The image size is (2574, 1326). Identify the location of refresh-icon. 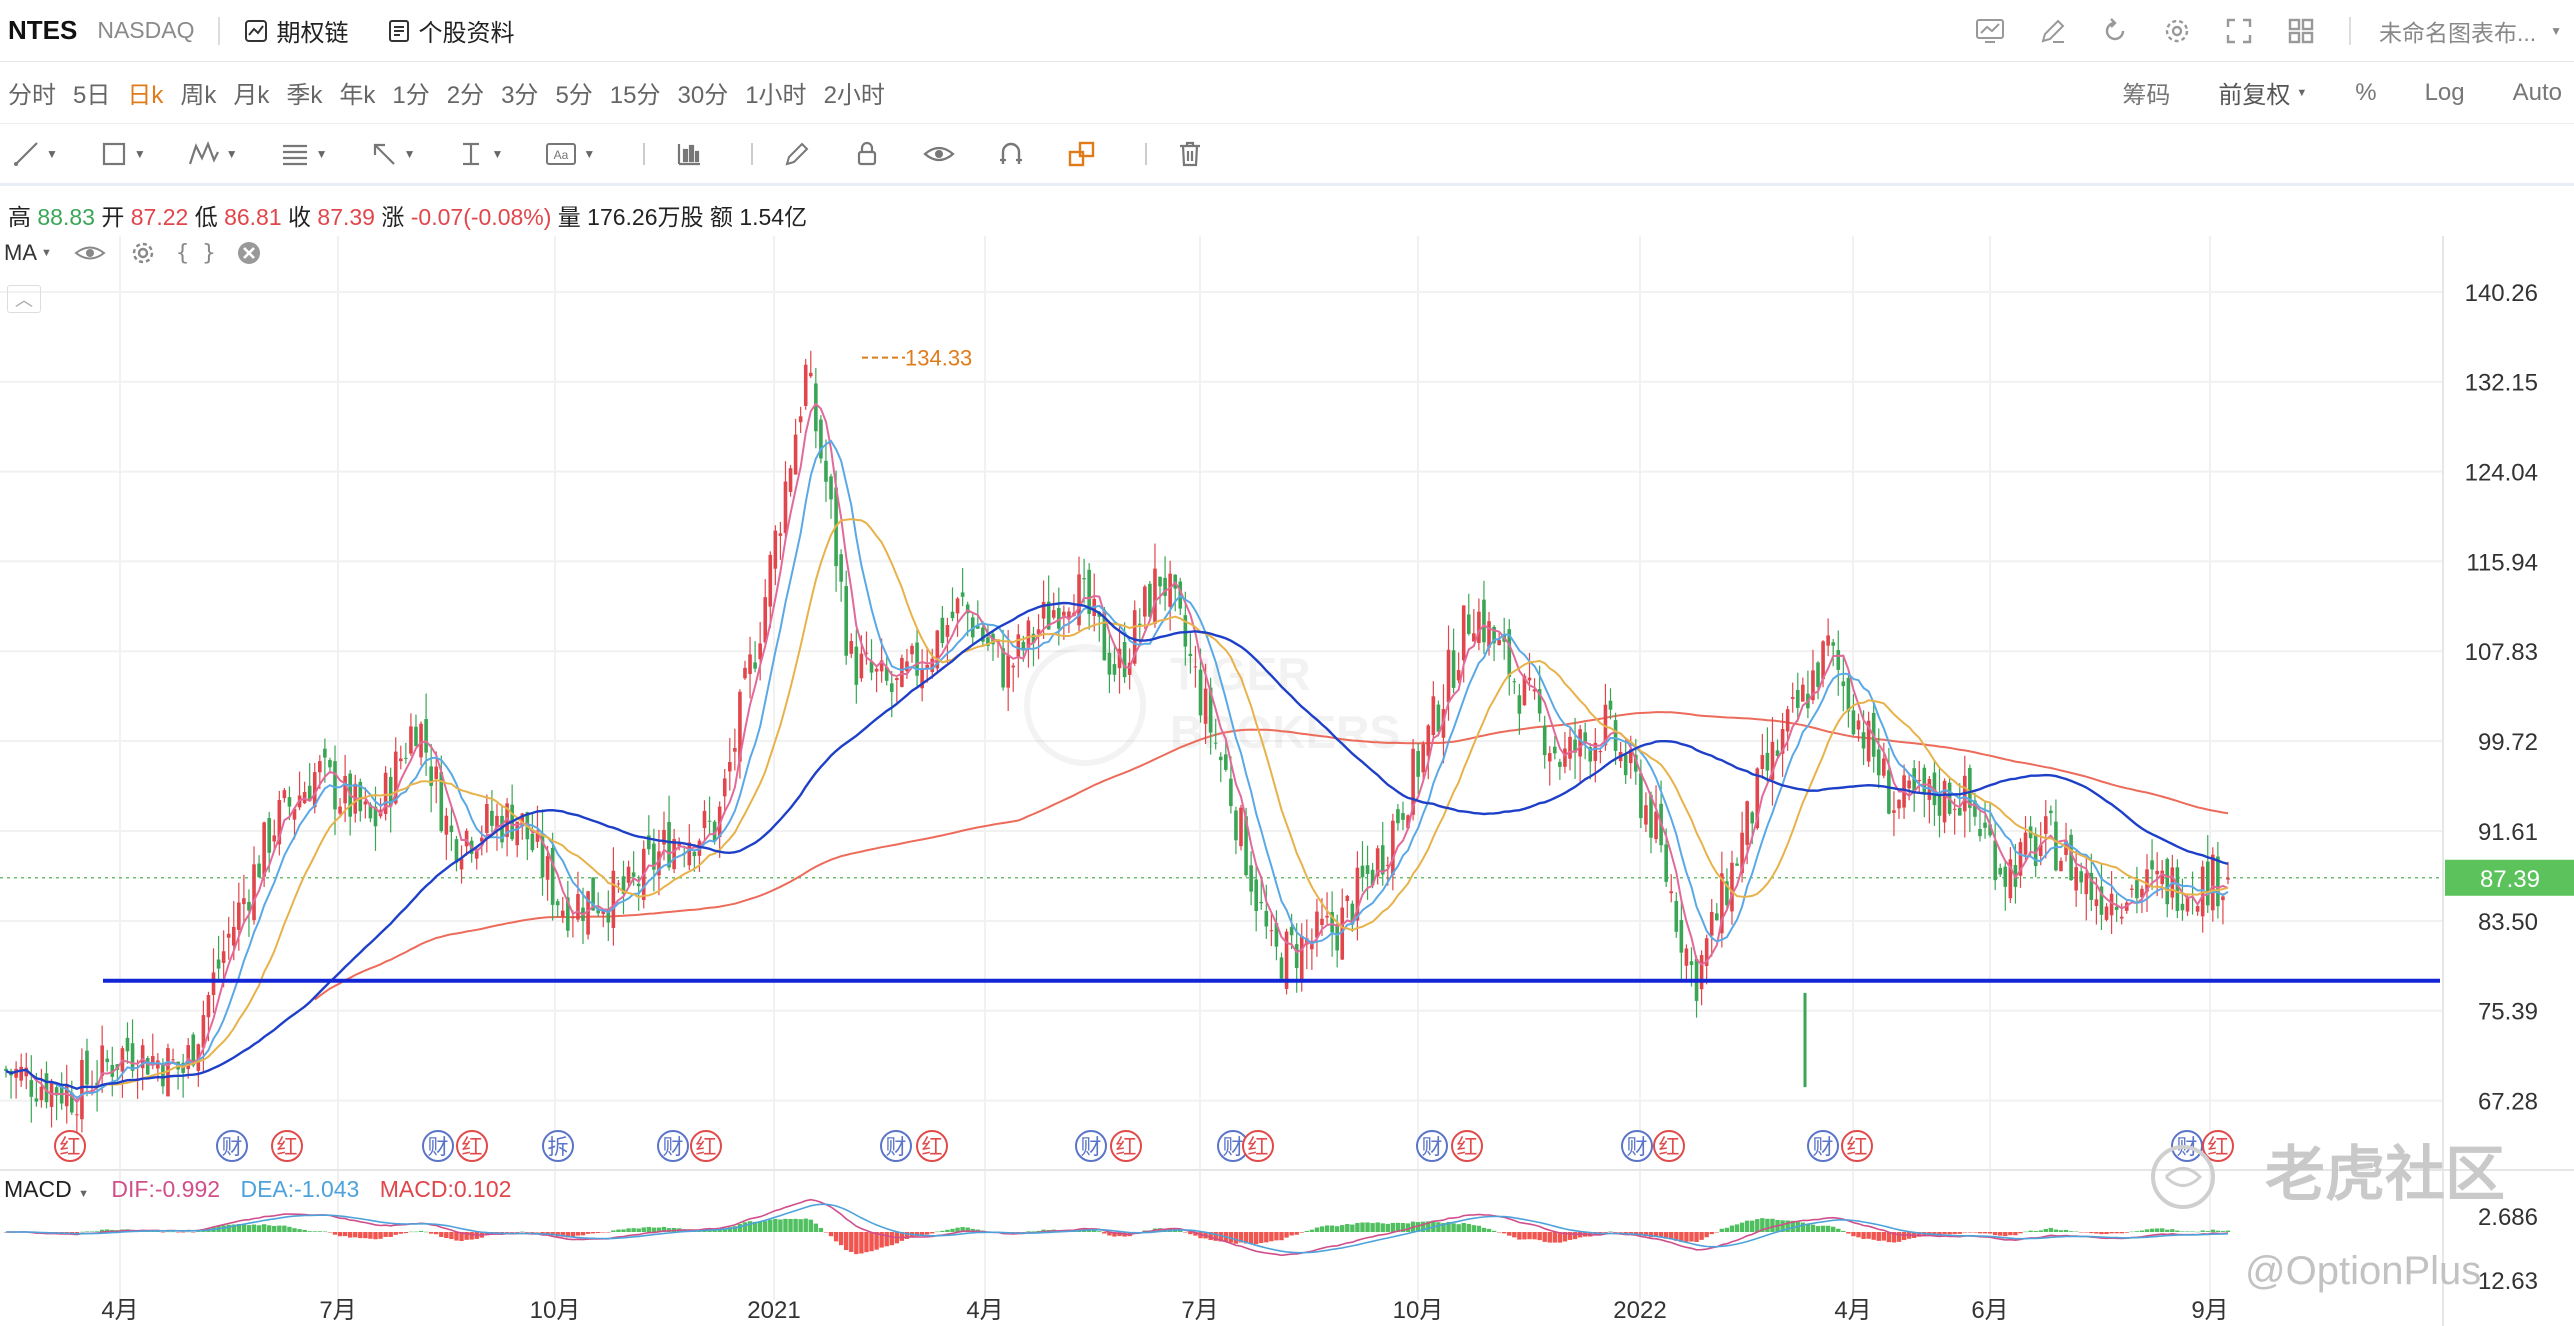
(2115, 31).